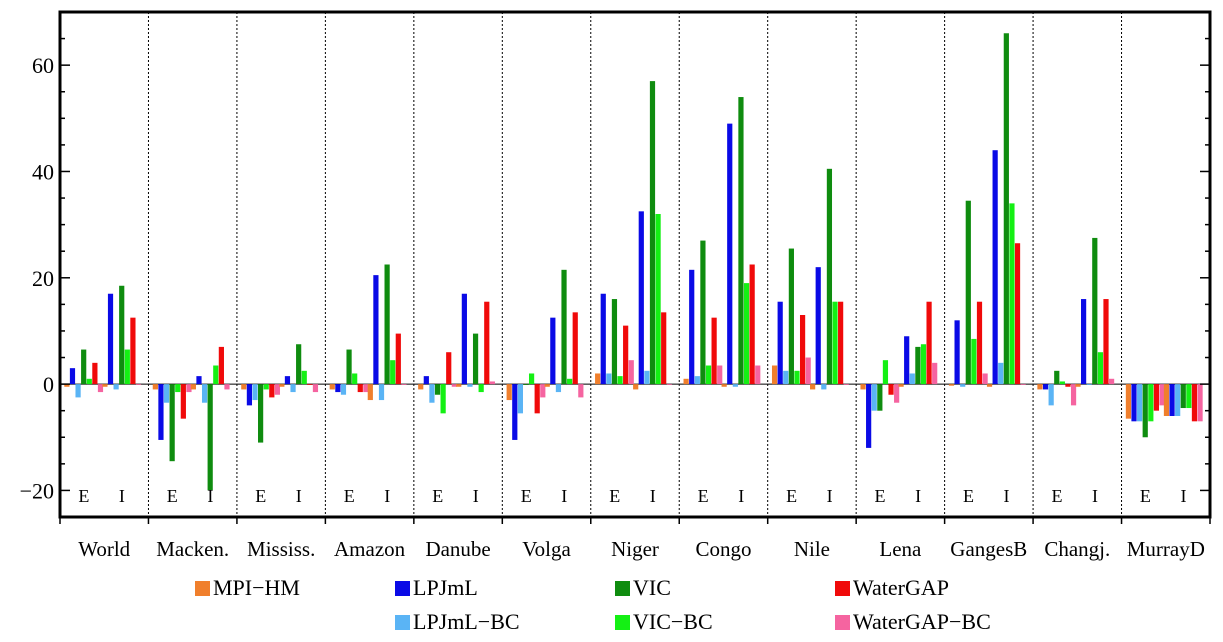 The image size is (1223, 642). Describe the element at coordinates (370, 549) in the screenshot. I see `x-tick-label: Amazon` at that location.